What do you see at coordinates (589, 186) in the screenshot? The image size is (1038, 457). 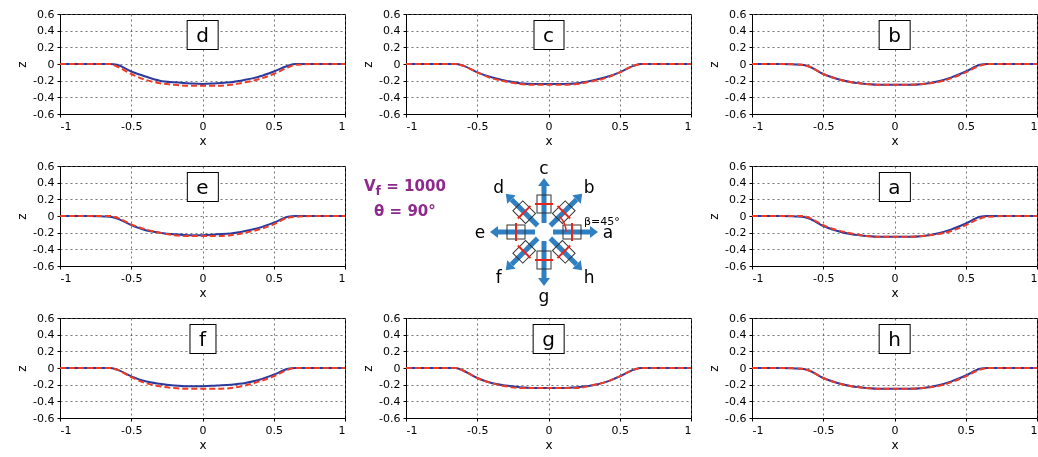 I see `text: b` at bounding box center [589, 186].